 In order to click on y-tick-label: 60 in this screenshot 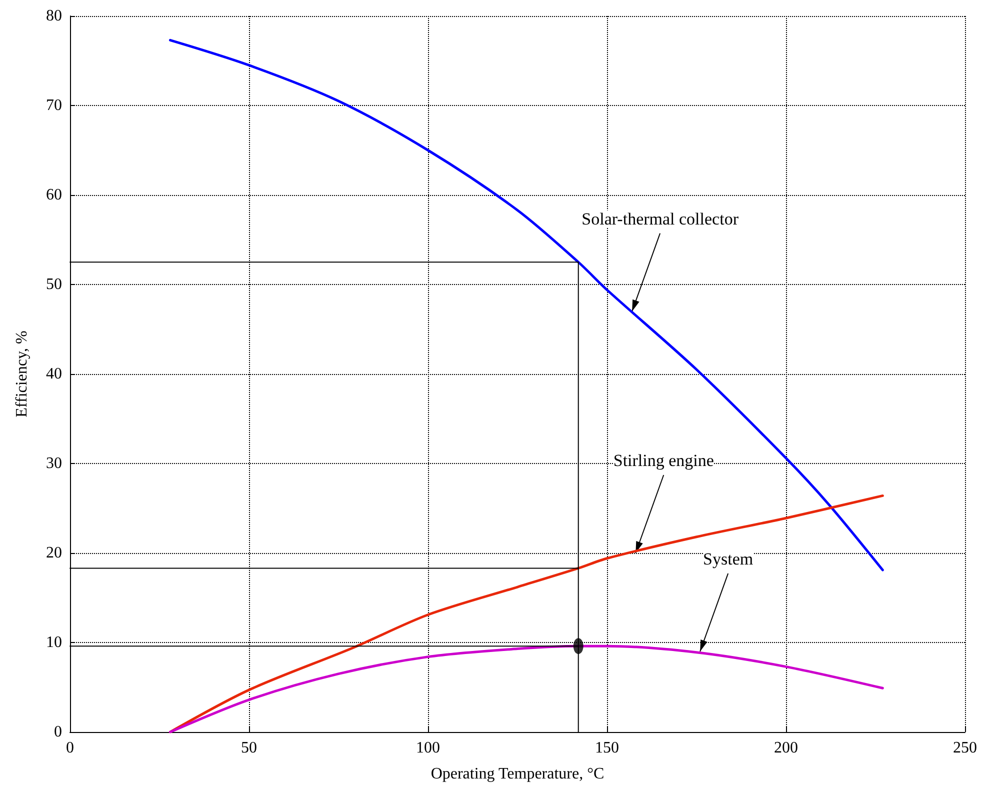, I will do `click(54, 195)`.